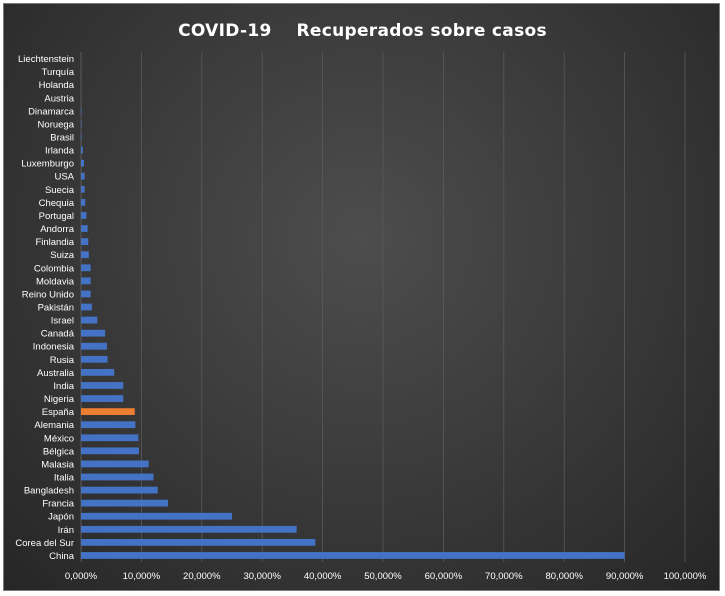 The image size is (725, 596). What do you see at coordinates (54, 425) in the screenshot?
I see `category-label: Alemania` at bounding box center [54, 425].